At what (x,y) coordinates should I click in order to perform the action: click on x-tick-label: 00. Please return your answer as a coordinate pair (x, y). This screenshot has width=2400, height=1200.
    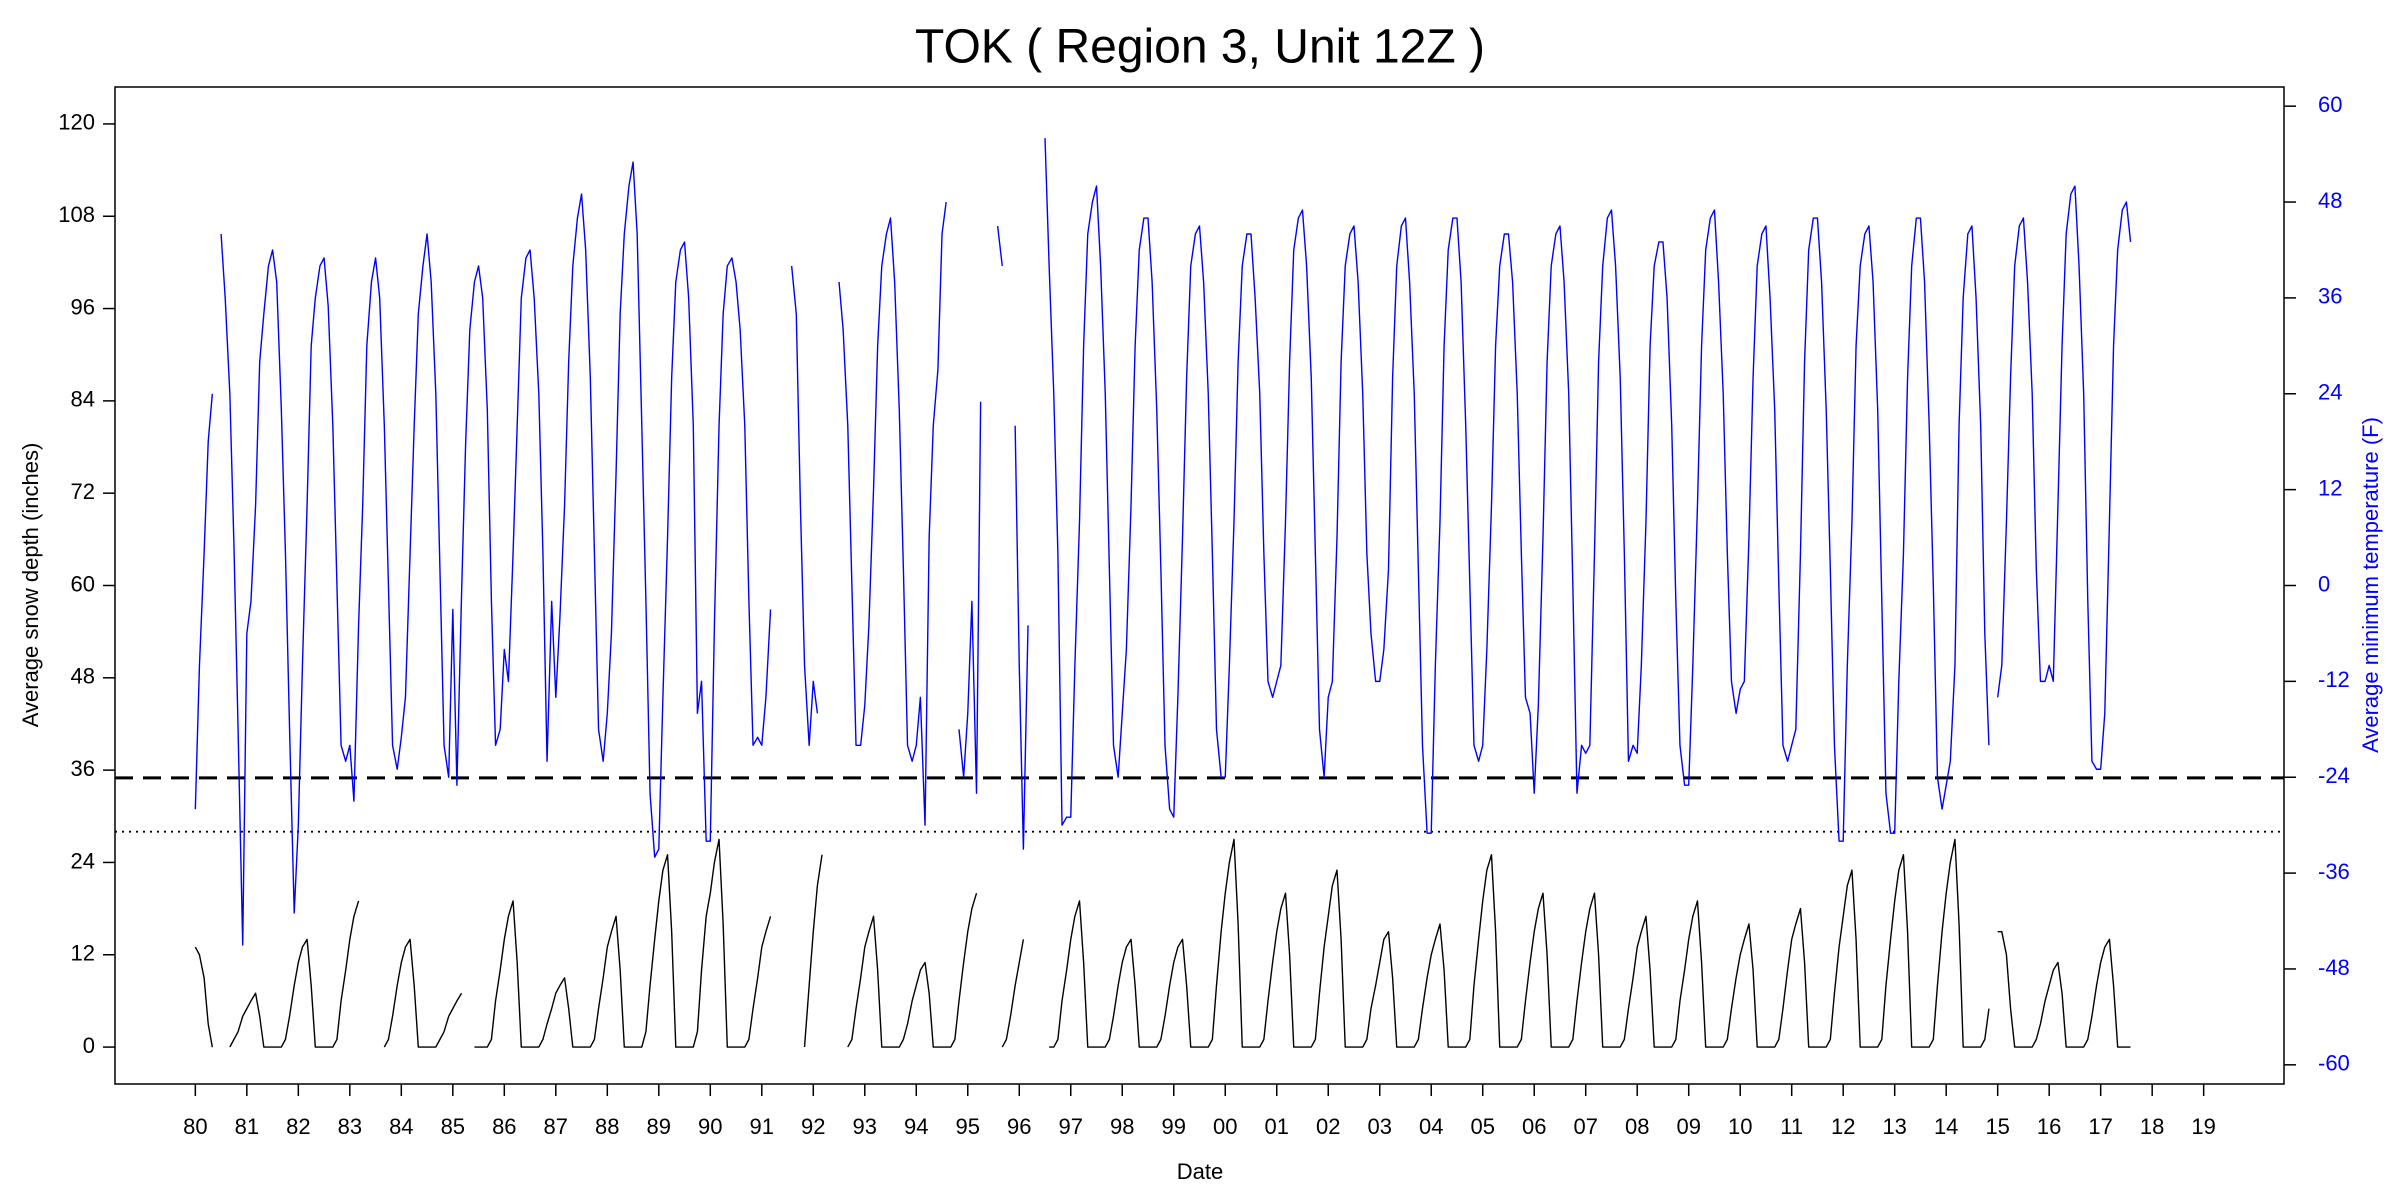
    Looking at the image, I should click on (1225, 1126).